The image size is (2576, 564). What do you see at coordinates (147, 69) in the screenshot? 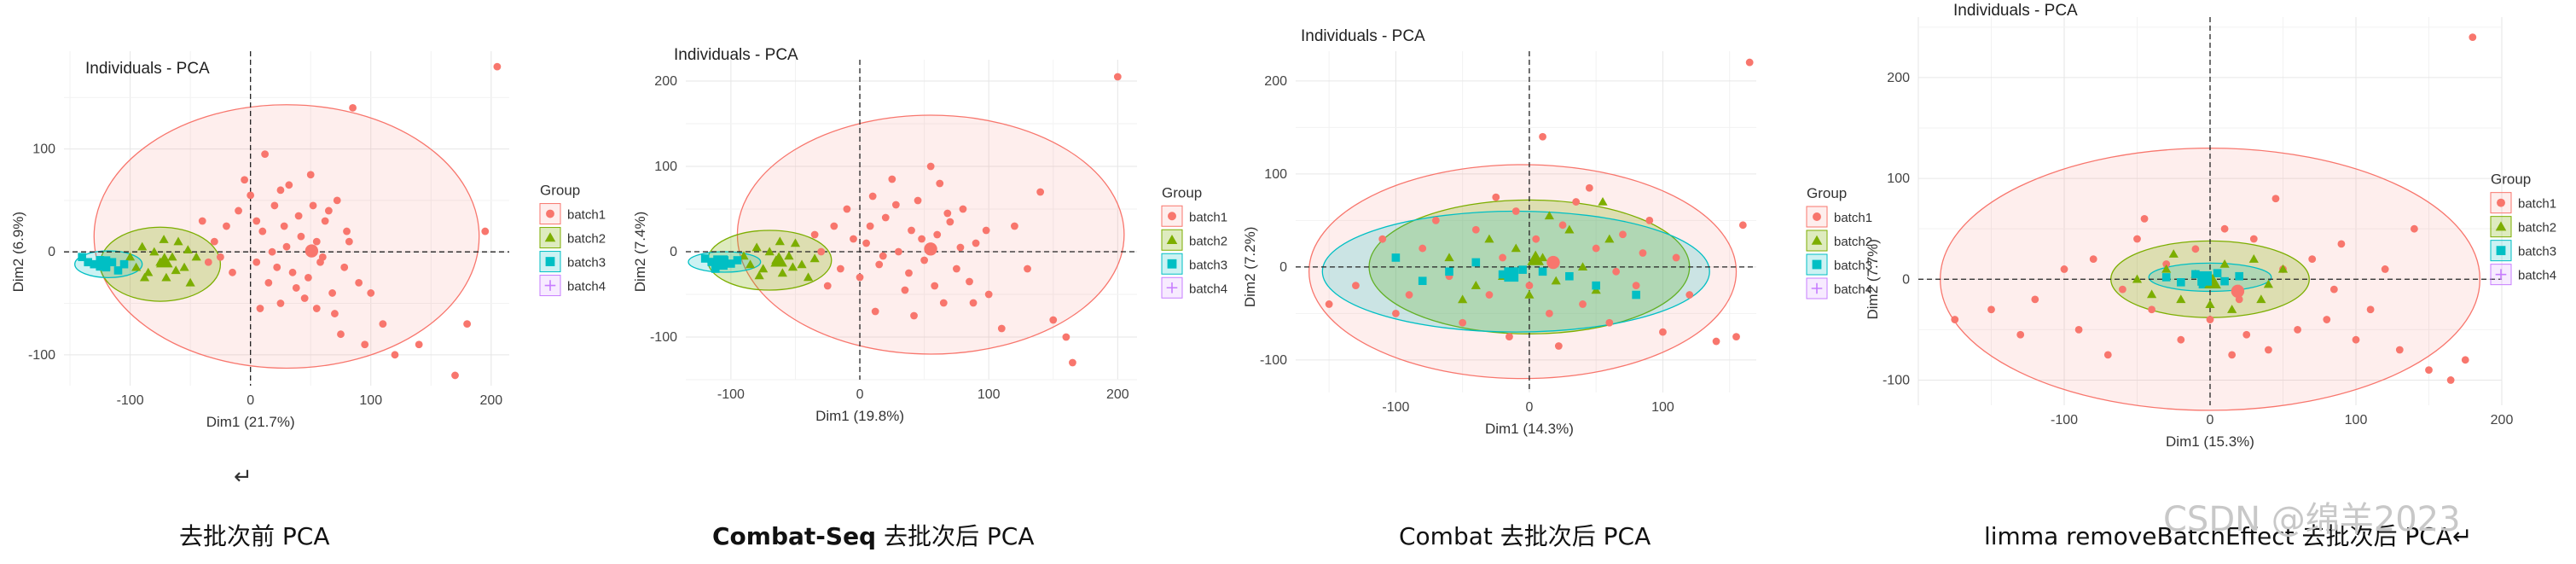
I see `plot-title: Individuals - PCA` at bounding box center [147, 69].